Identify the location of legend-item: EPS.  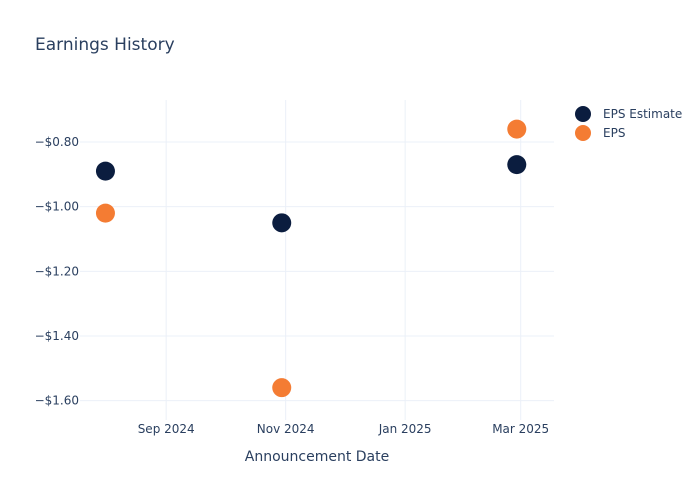
(600, 133).